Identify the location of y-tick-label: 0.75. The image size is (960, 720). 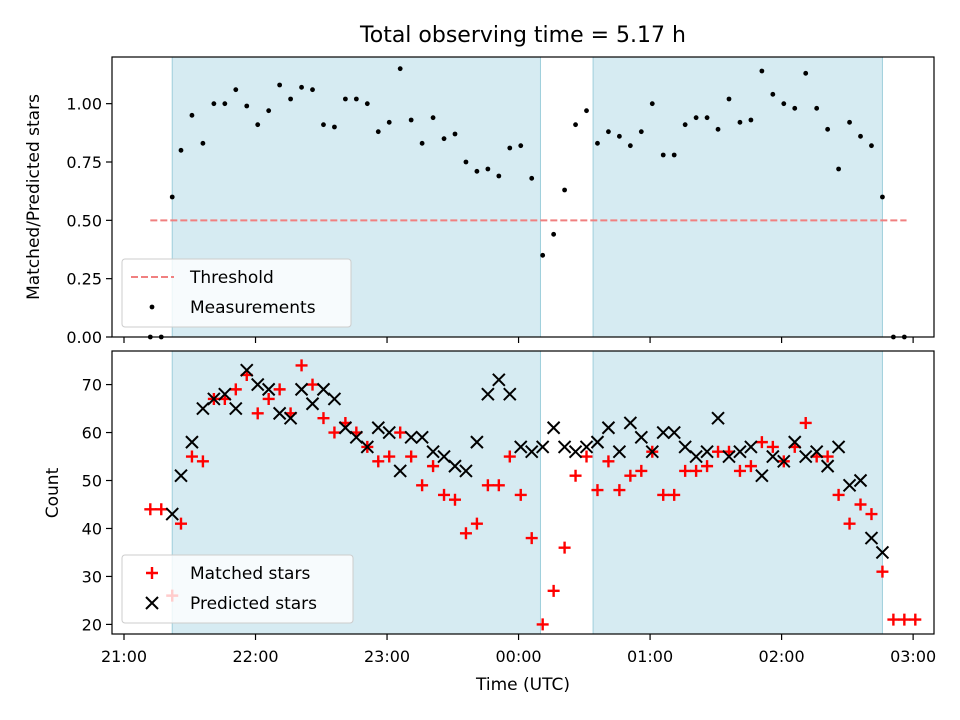
(84, 162).